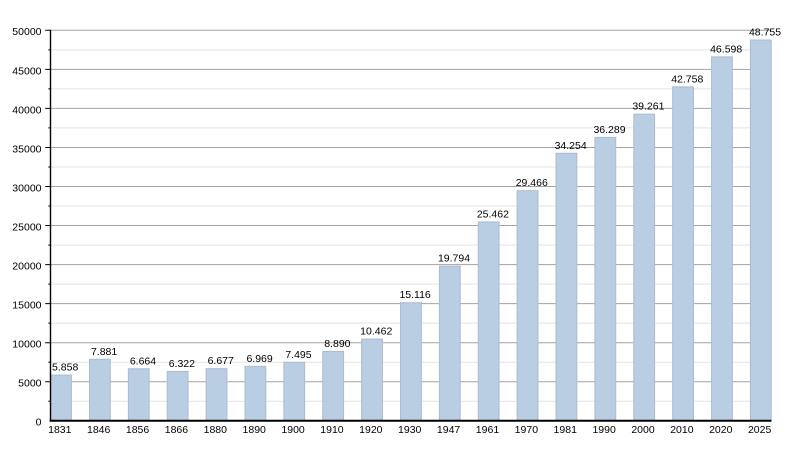 This screenshot has width=800, height=455. Describe the element at coordinates (30, 384) in the screenshot. I see `svg-text: 5000` at that location.